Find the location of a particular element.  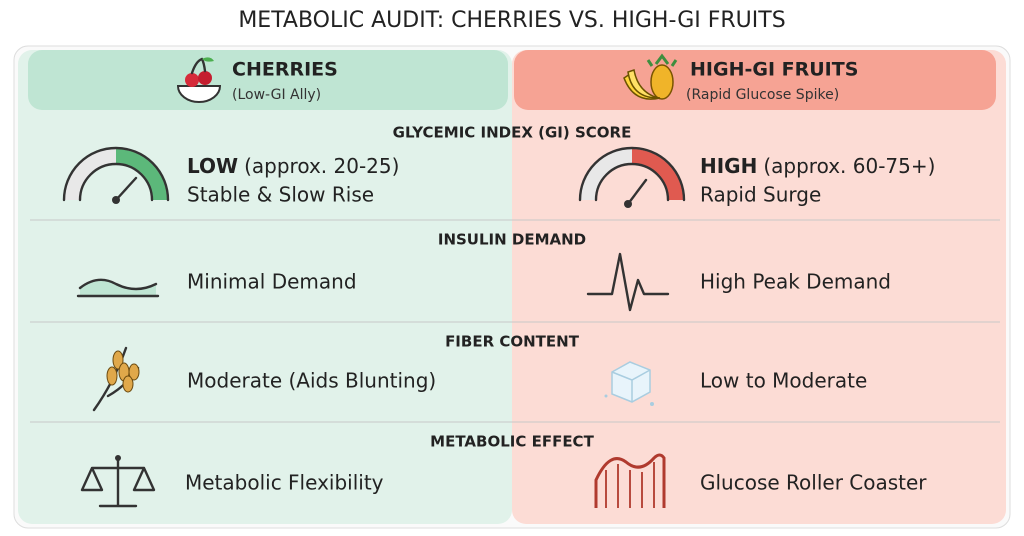

scales-icon is located at coordinates (118, 481).